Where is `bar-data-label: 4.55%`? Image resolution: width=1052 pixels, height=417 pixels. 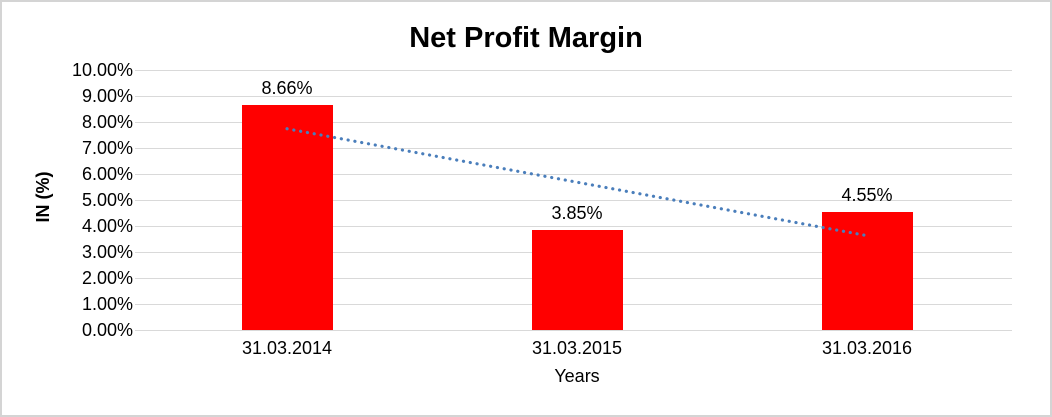 bar-data-label: 4.55% is located at coordinates (867, 194).